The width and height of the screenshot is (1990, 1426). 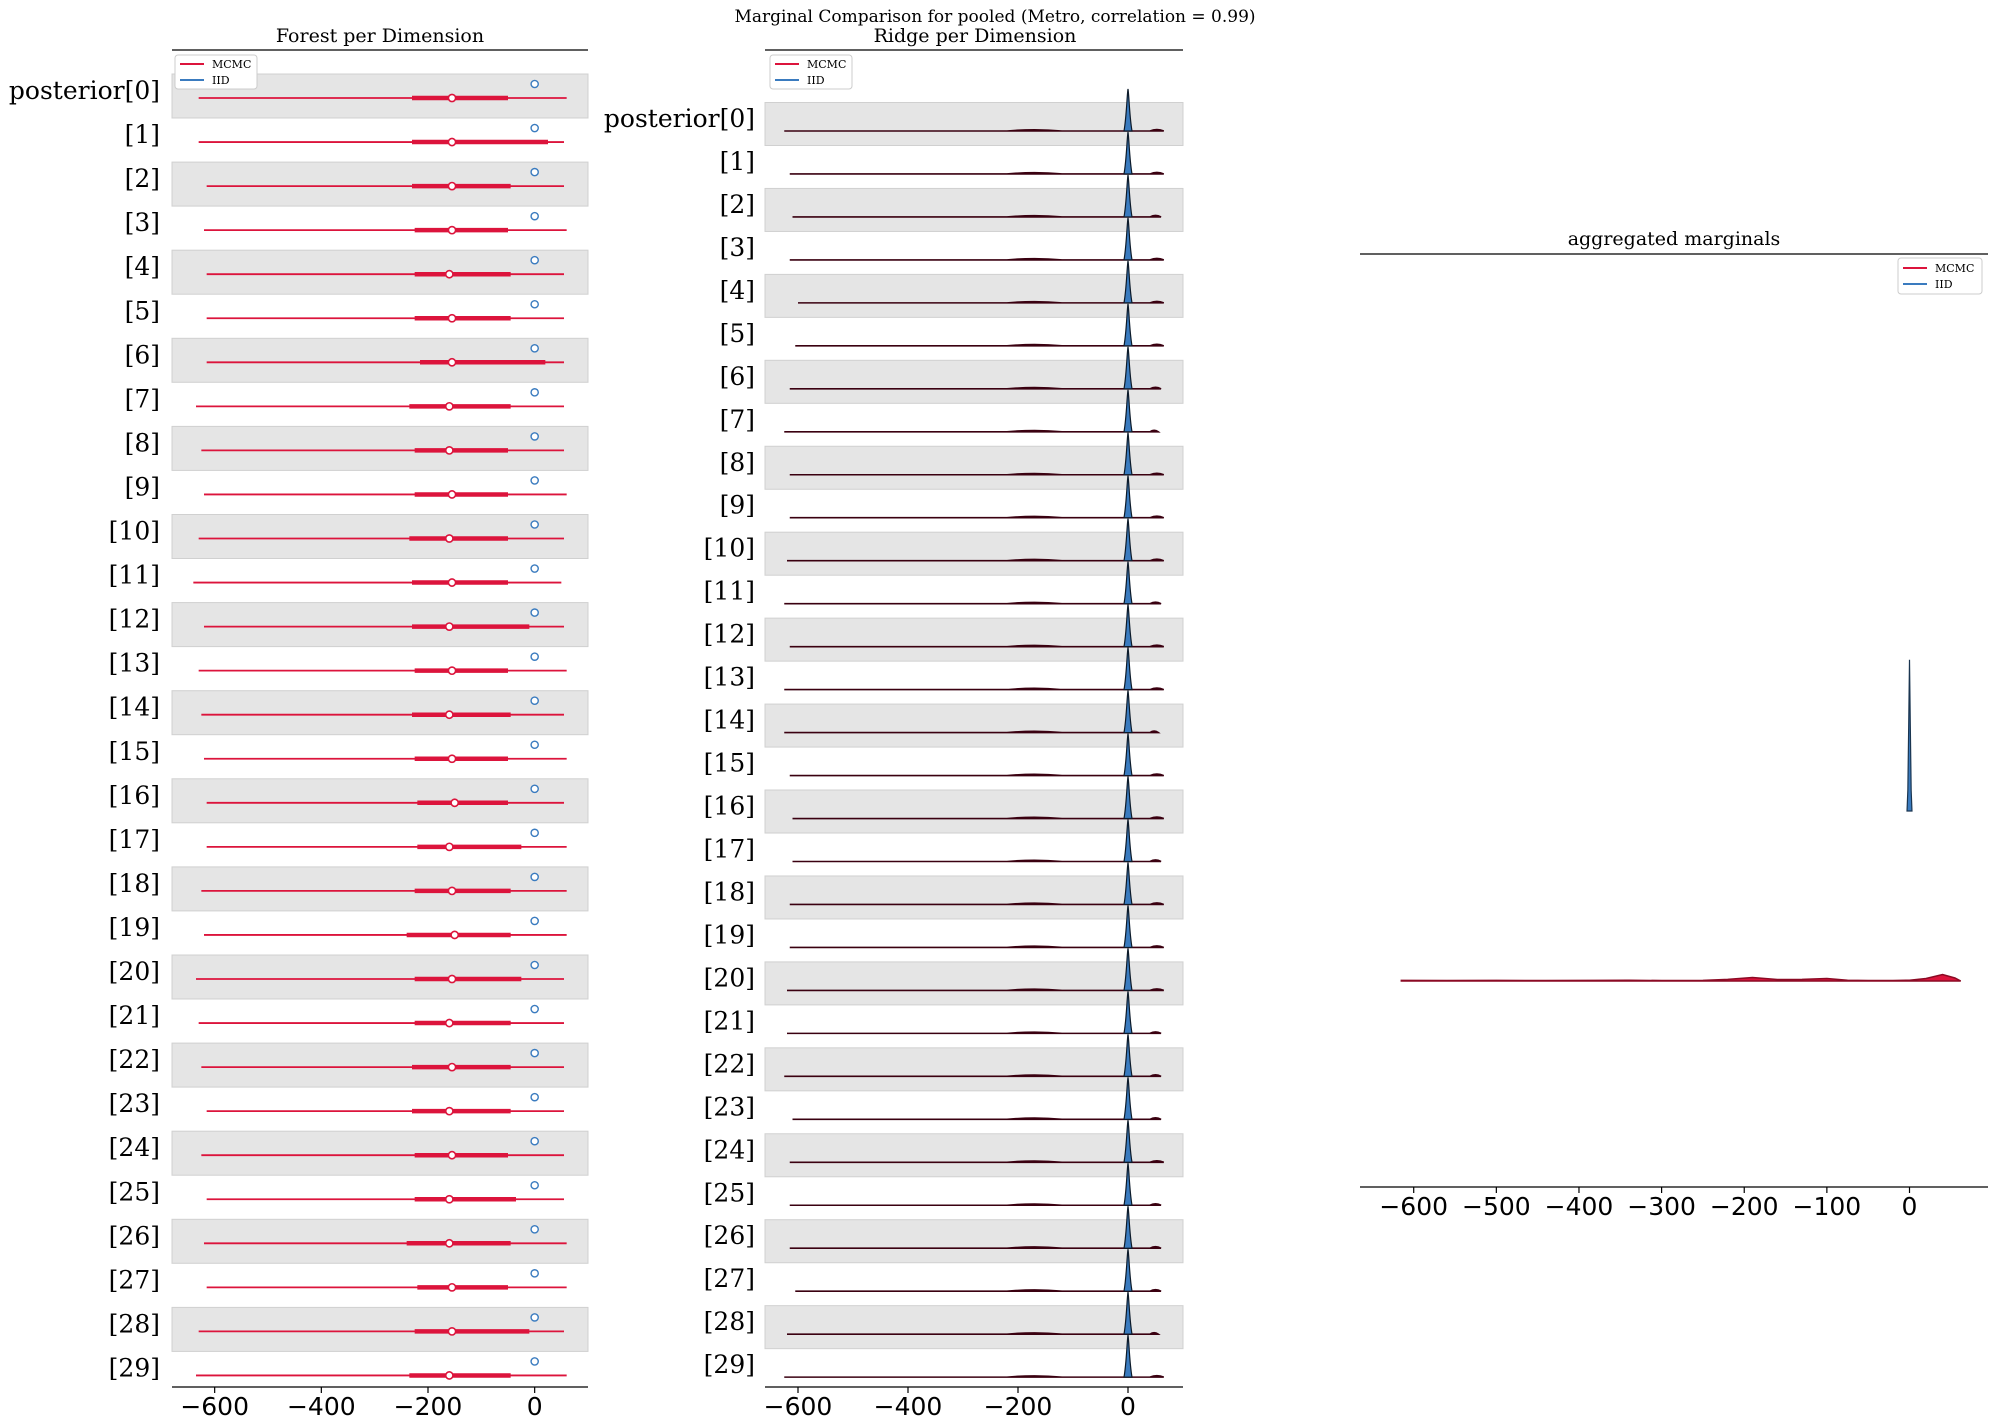 What do you see at coordinates (679, 118) in the screenshot?
I see `ridge-row-label: posterior[0]` at bounding box center [679, 118].